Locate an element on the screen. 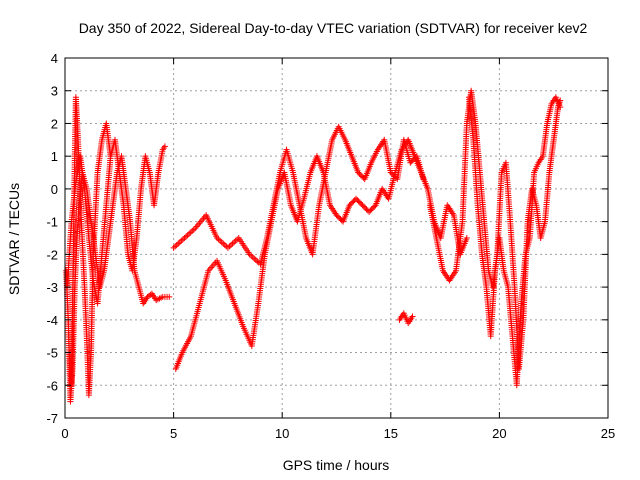 The height and width of the screenshot is (480, 640). series-track-g is located at coordinates (495, 229).